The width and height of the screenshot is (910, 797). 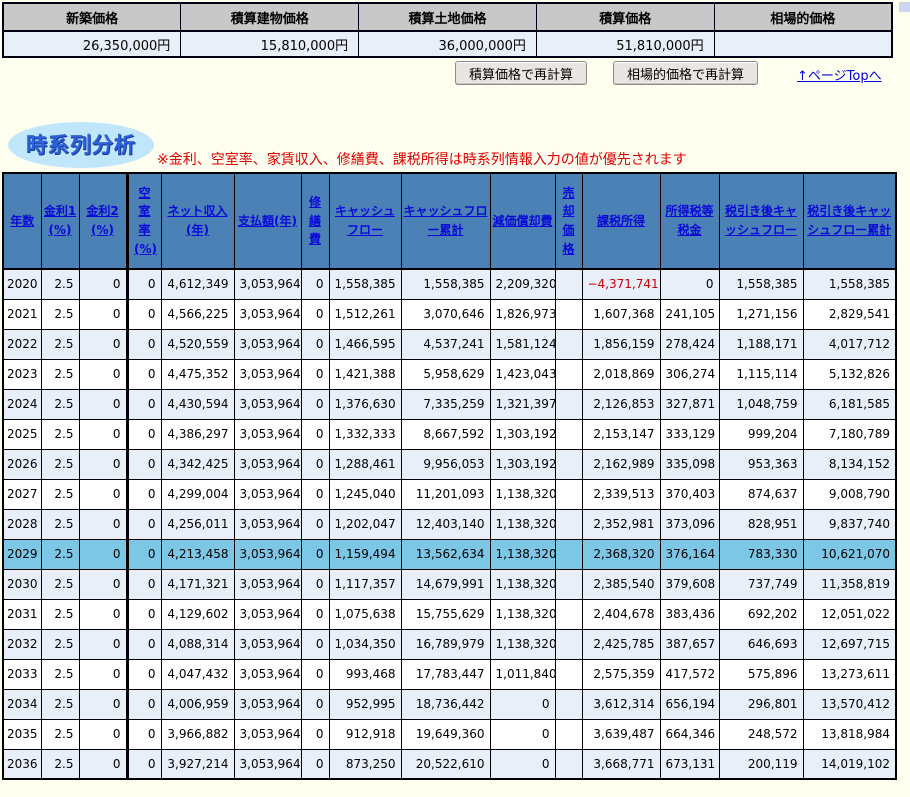 I want to click on value-cell: 9,956,053, so click(x=445, y=464).